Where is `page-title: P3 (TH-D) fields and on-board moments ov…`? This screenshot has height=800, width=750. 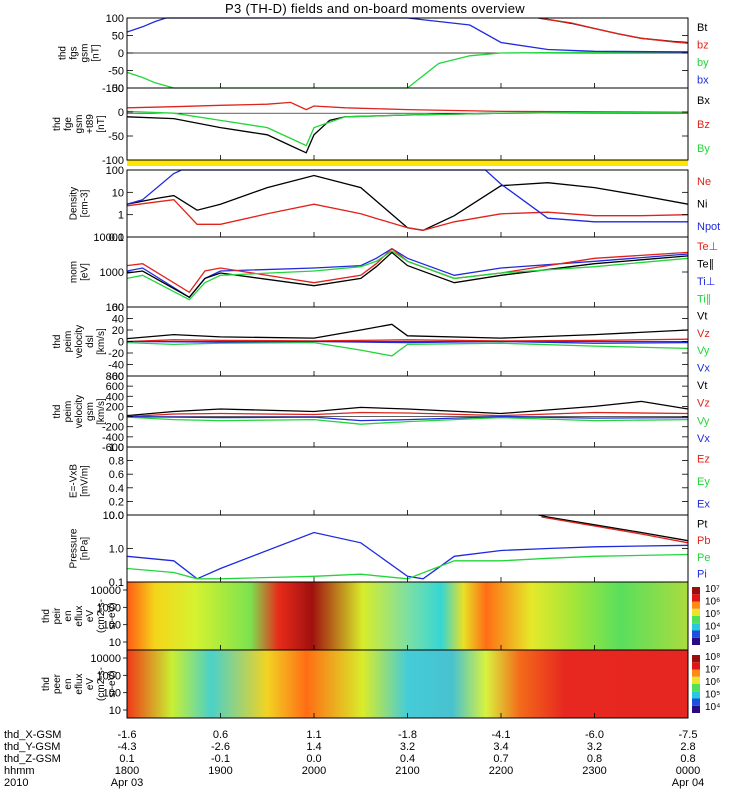
page-title: P3 (TH-D) fields and on-board moments ov… is located at coordinates (375, 8).